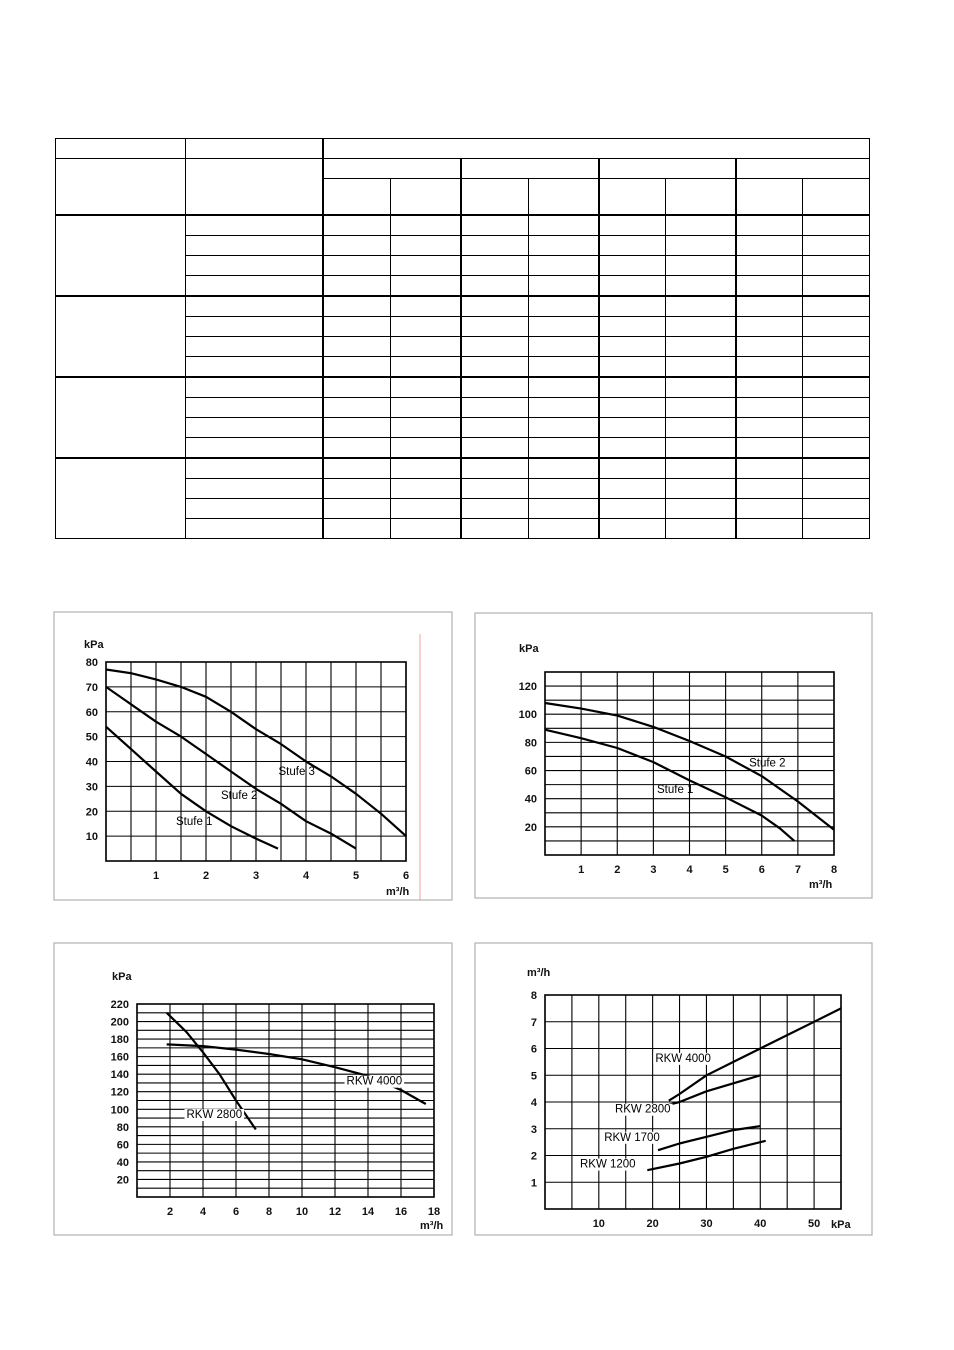 This screenshot has height=1350, width=954. I want to click on header-group-cell, so click(802, 168).